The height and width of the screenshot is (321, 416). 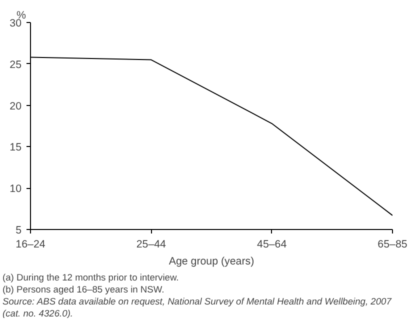 I want to click on y-tick-label: 15, so click(x=16, y=148).